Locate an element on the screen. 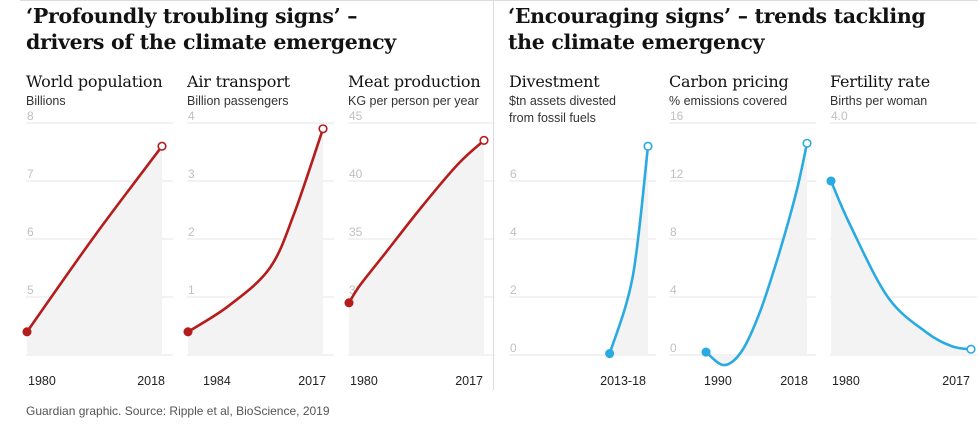 This screenshot has width=980, height=425. top-rule is located at coordinates (499, 0).